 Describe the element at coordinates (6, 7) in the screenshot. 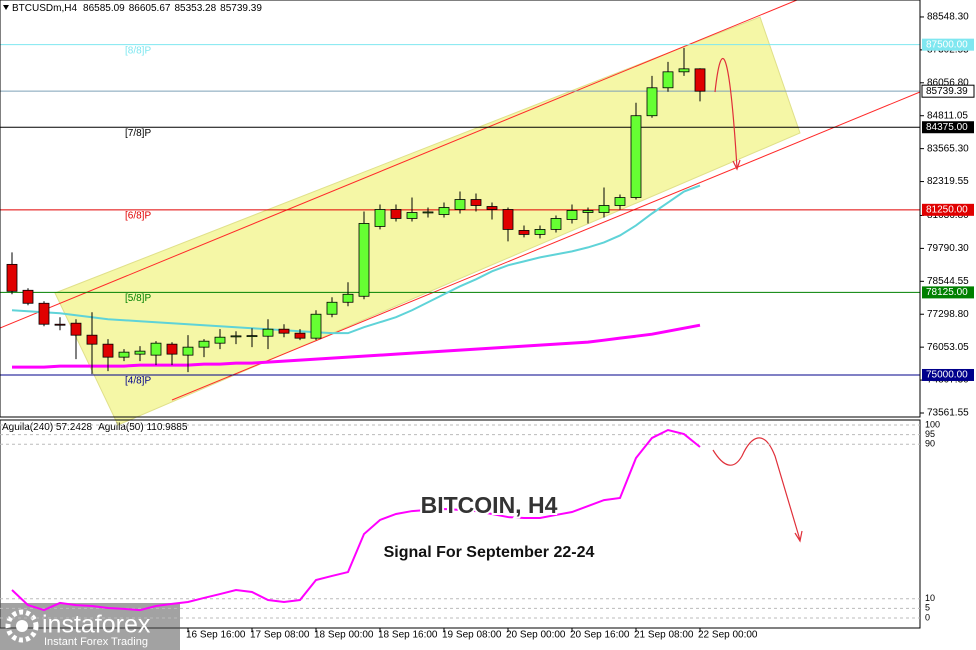

I see `symbol-icon` at that location.